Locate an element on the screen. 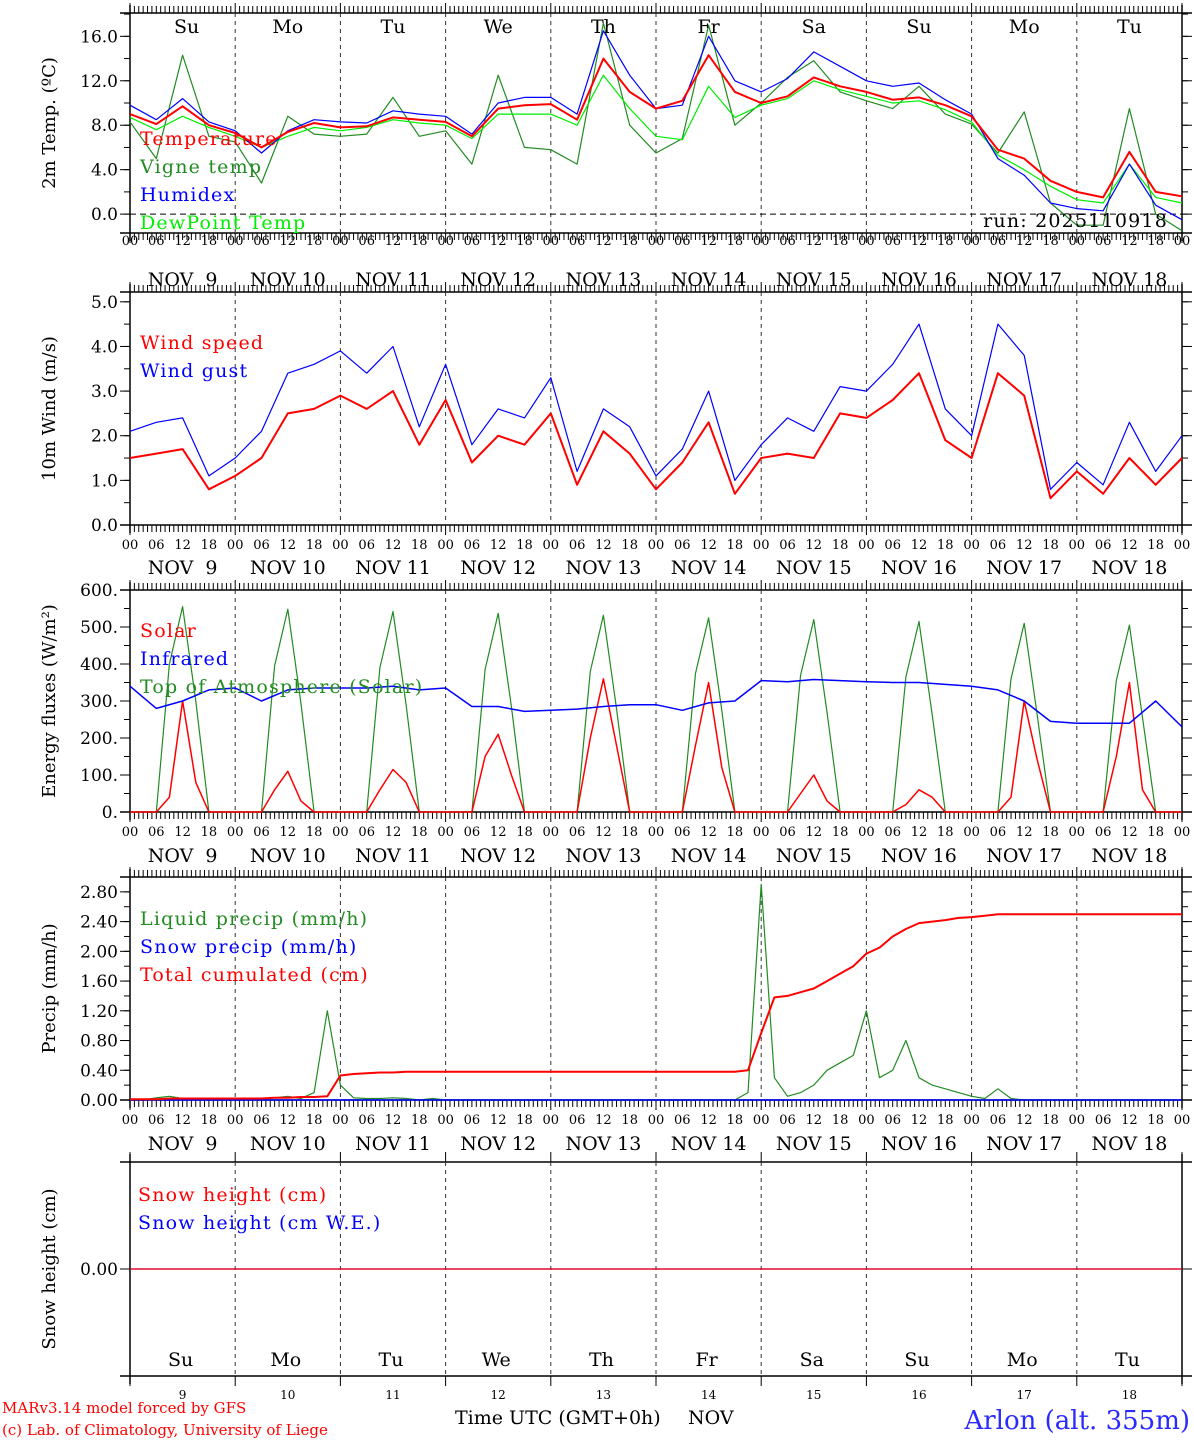 The width and height of the screenshot is (1194, 1440). date-label: NOV 17 is located at coordinates (1024, 280).